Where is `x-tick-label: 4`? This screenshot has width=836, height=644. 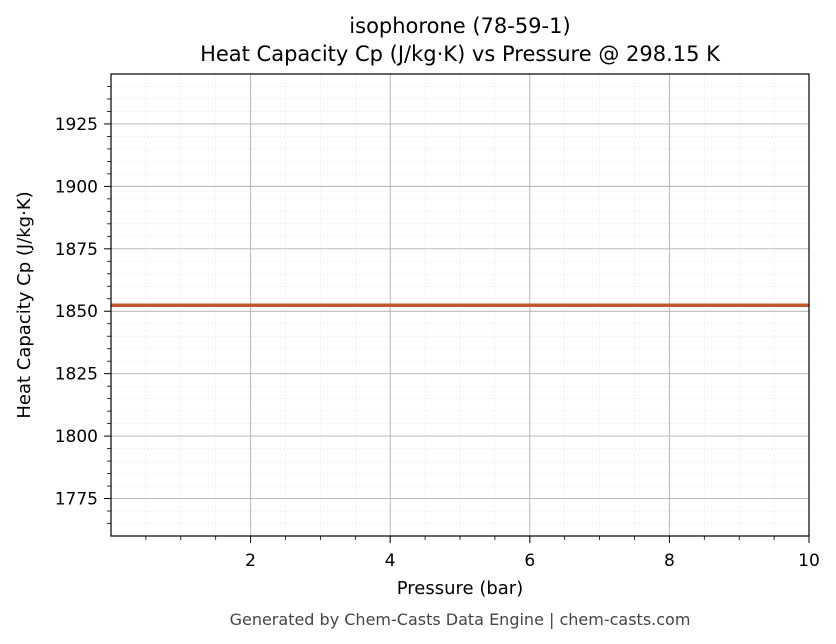 x-tick-label: 4 is located at coordinates (390, 561).